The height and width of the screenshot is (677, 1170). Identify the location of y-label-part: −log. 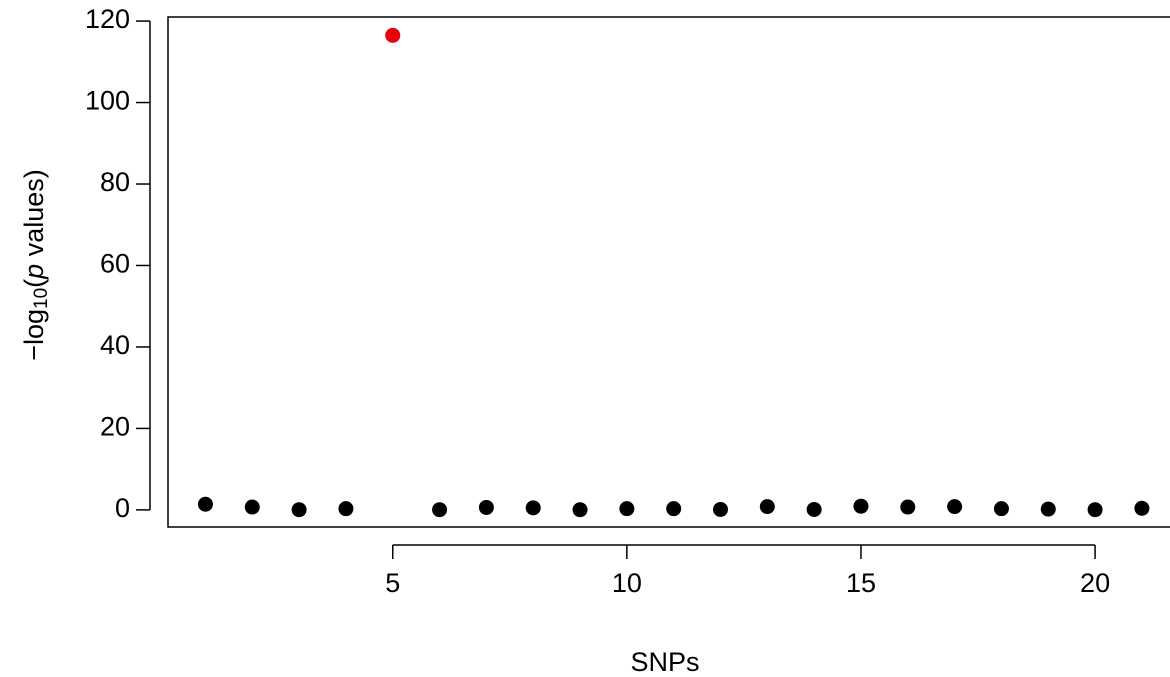
(34, 335).